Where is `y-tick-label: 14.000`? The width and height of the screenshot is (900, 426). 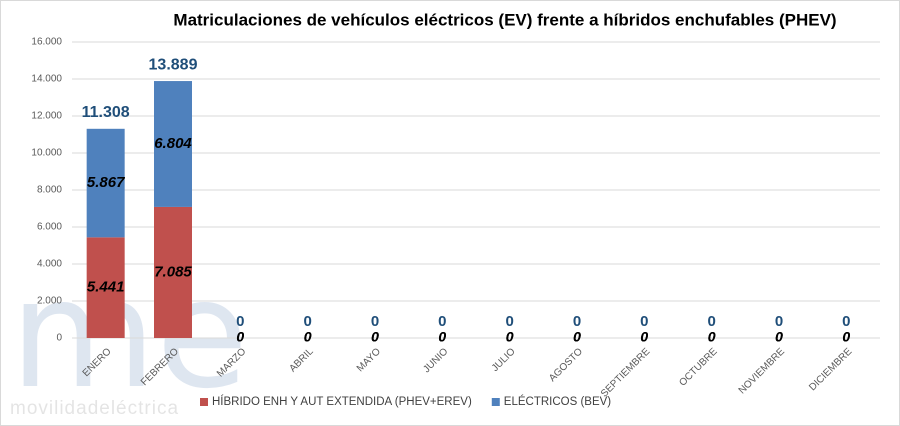
y-tick-label: 14.000 is located at coordinates (46, 79).